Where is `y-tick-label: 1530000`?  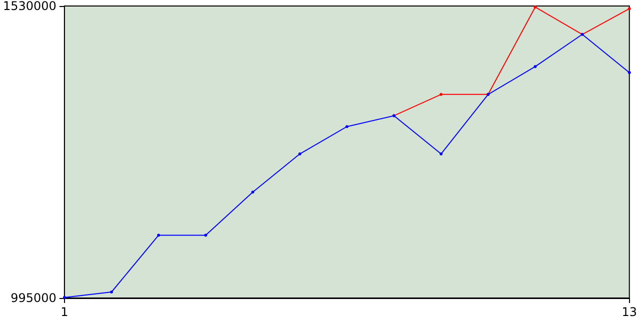
y-tick-label: 1530000 is located at coordinates (29, 6).